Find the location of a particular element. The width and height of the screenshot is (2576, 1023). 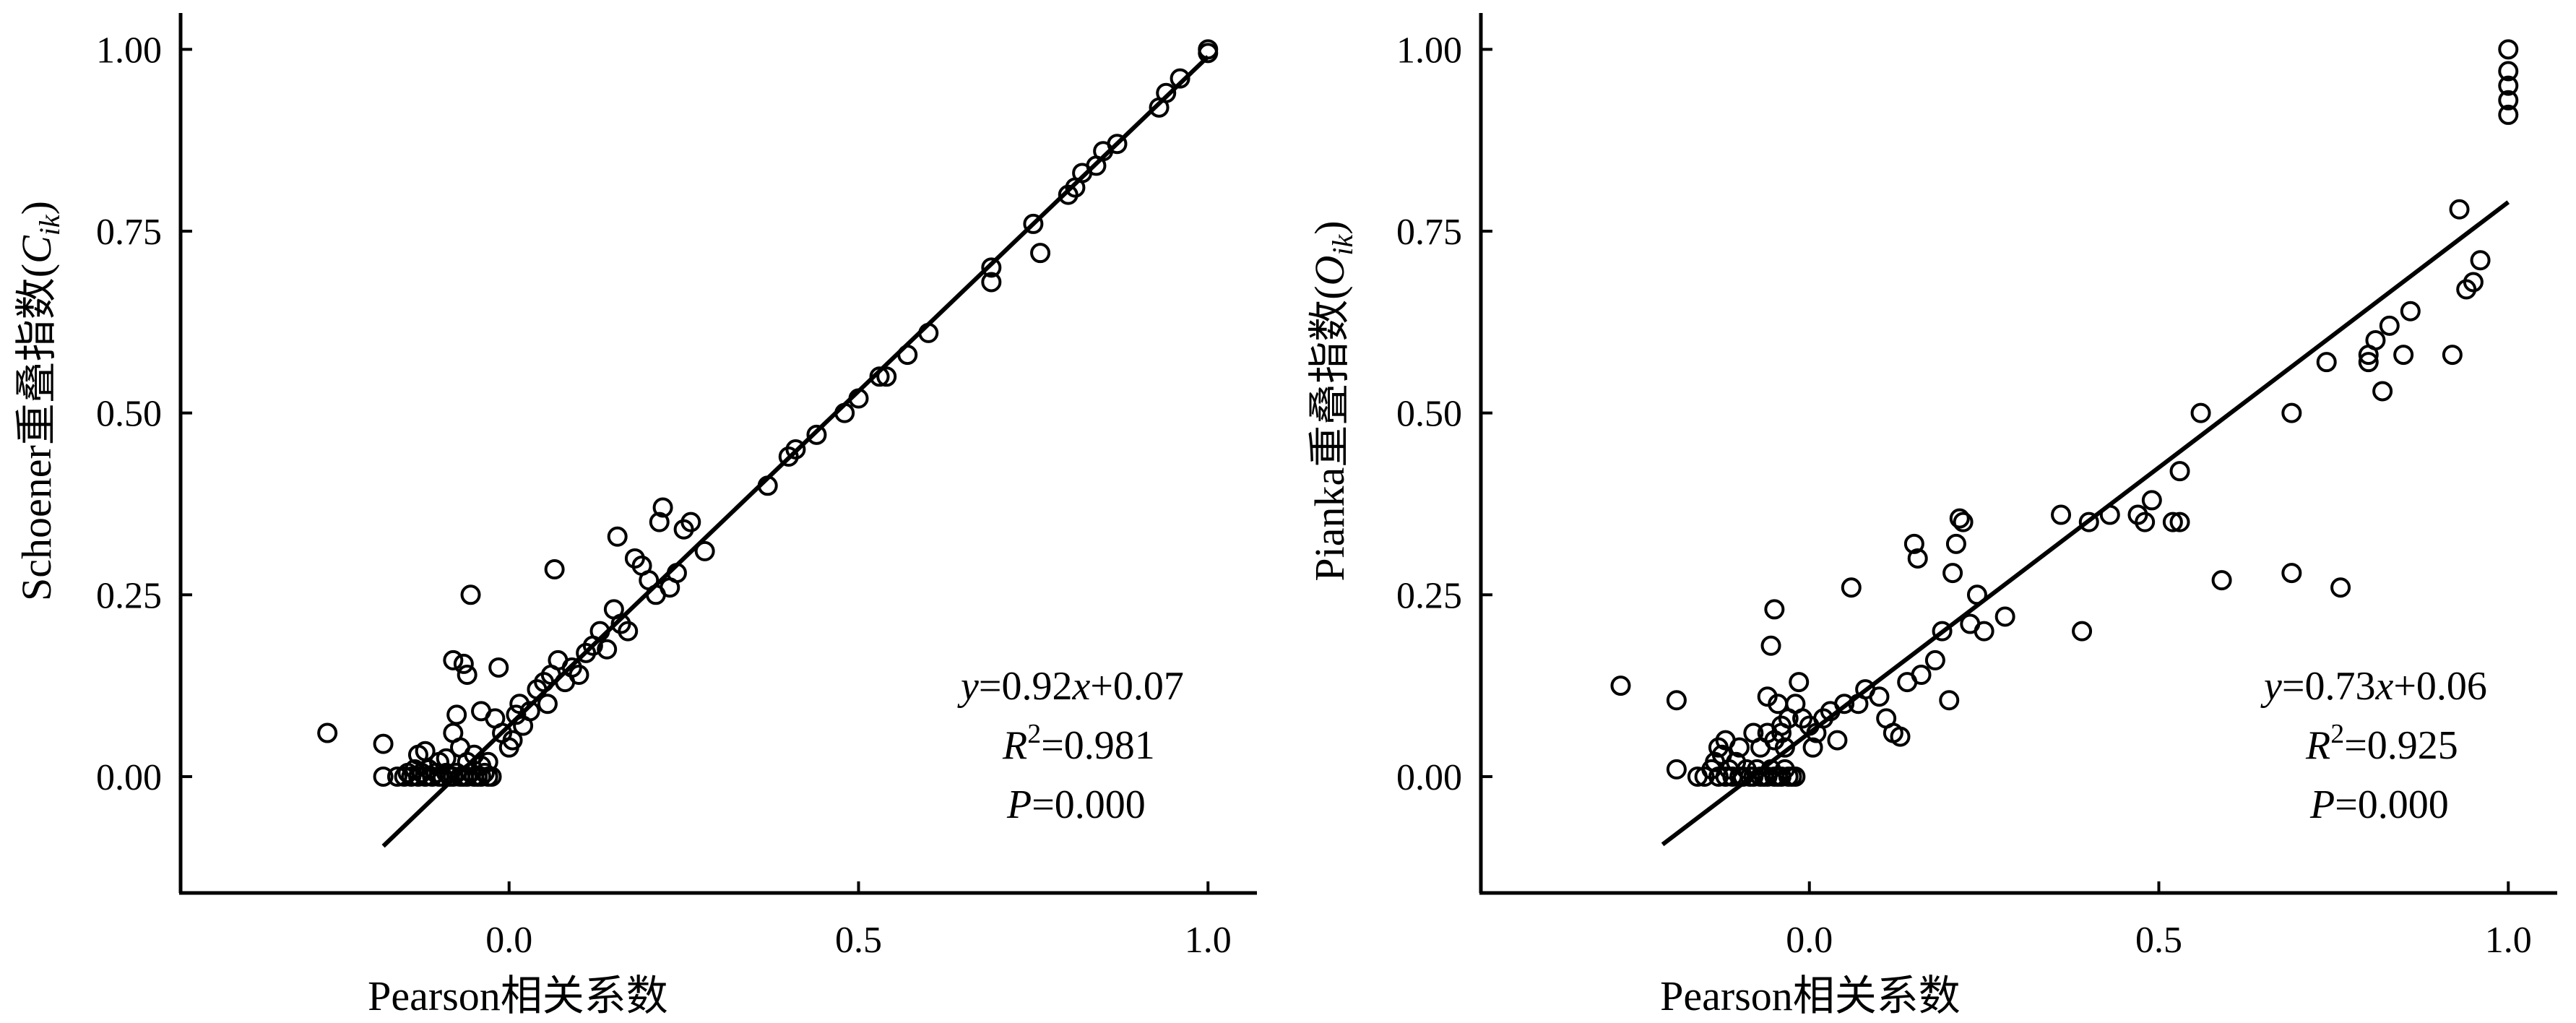

schoener-y-tick-label: 0.75 is located at coordinates (129, 233).